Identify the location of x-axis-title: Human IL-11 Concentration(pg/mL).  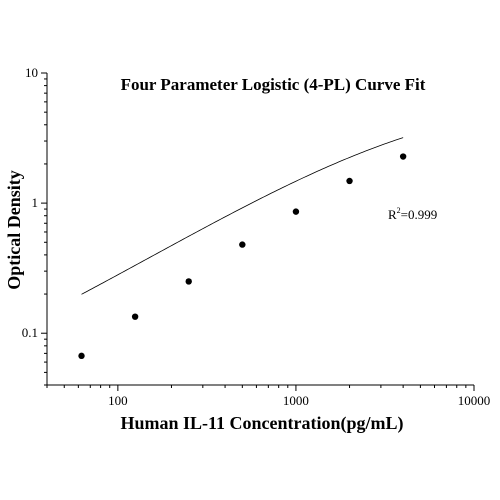
(261, 423).